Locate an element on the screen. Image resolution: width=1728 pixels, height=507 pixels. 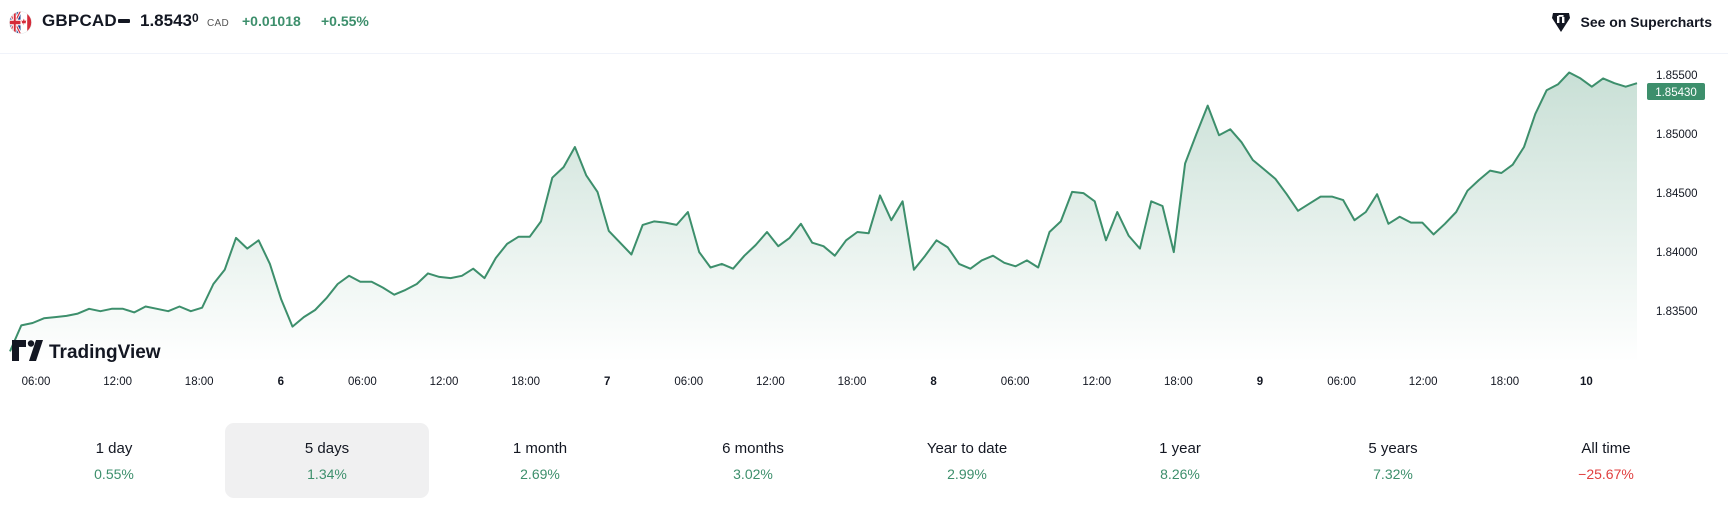
y-tick-label: 1.84500 is located at coordinates (1677, 194).